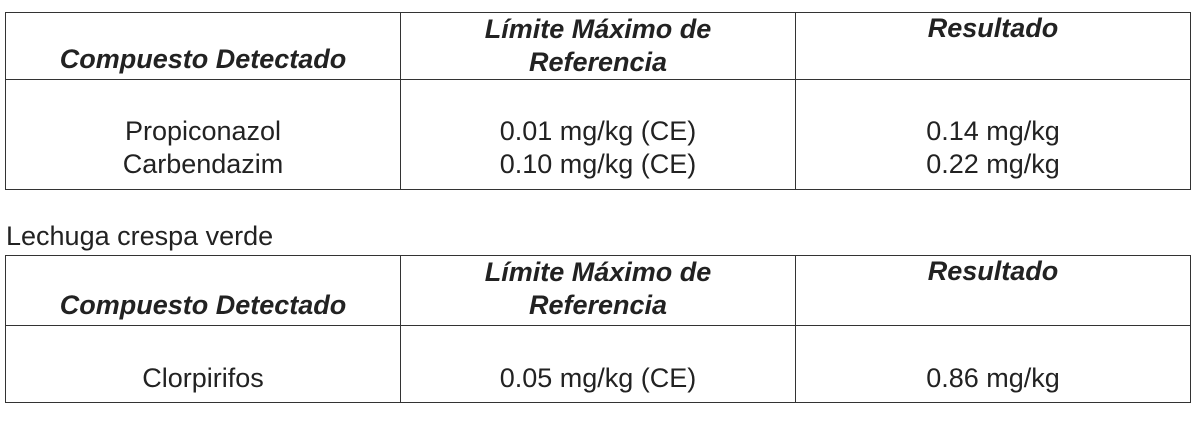  What do you see at coordinates (140, 236) in the screenshot?
I see `table-caption: Lechuga crespa verde` at bounding box center [140, 236].